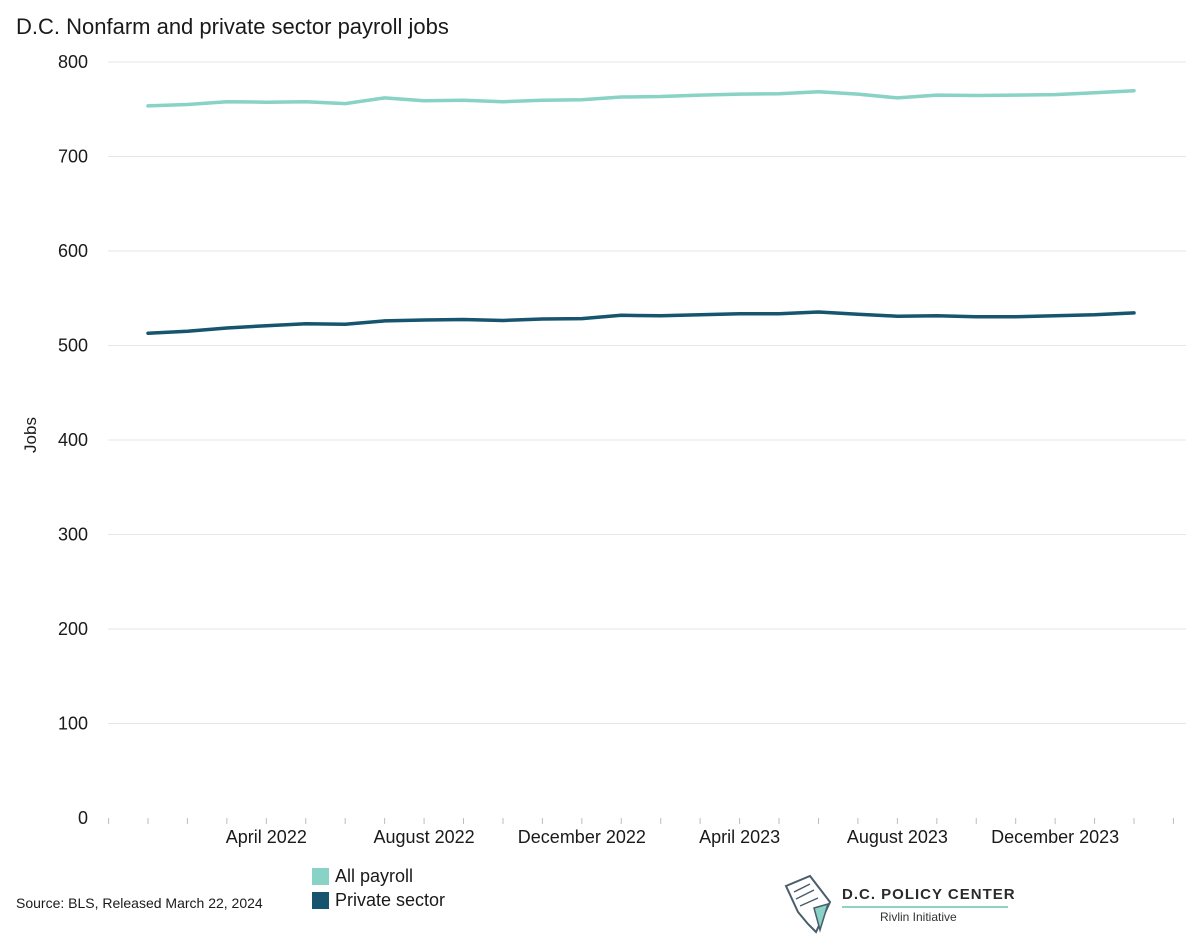 This screenshot has width=1200, height=949. What do you see at coordinates (900, 905) in the screenshot?
I see `dc-policy-center-logo: D.C. POLICY CENTER Rivlin Initiative` at bounding box center [900, 905].